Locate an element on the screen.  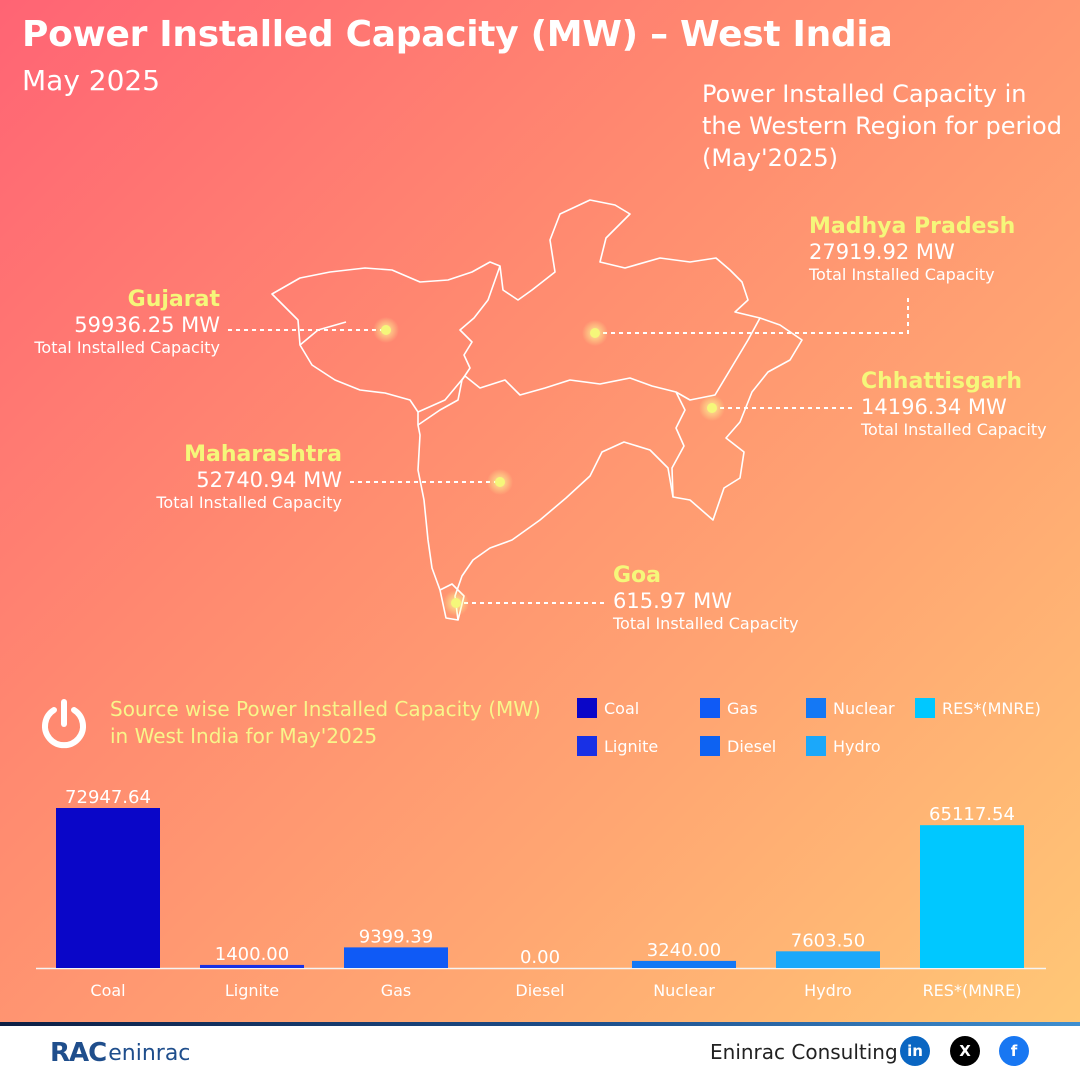
state-name: Madhya Pradesh is located at coordinates (912, 226).